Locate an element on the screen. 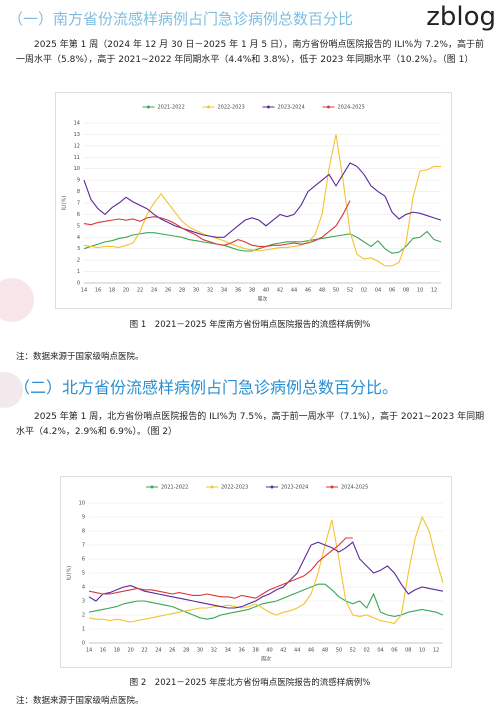 The height and width of the screenshot is (714, 500). x-tick-label: 34 is located at coordinates (224, 291).